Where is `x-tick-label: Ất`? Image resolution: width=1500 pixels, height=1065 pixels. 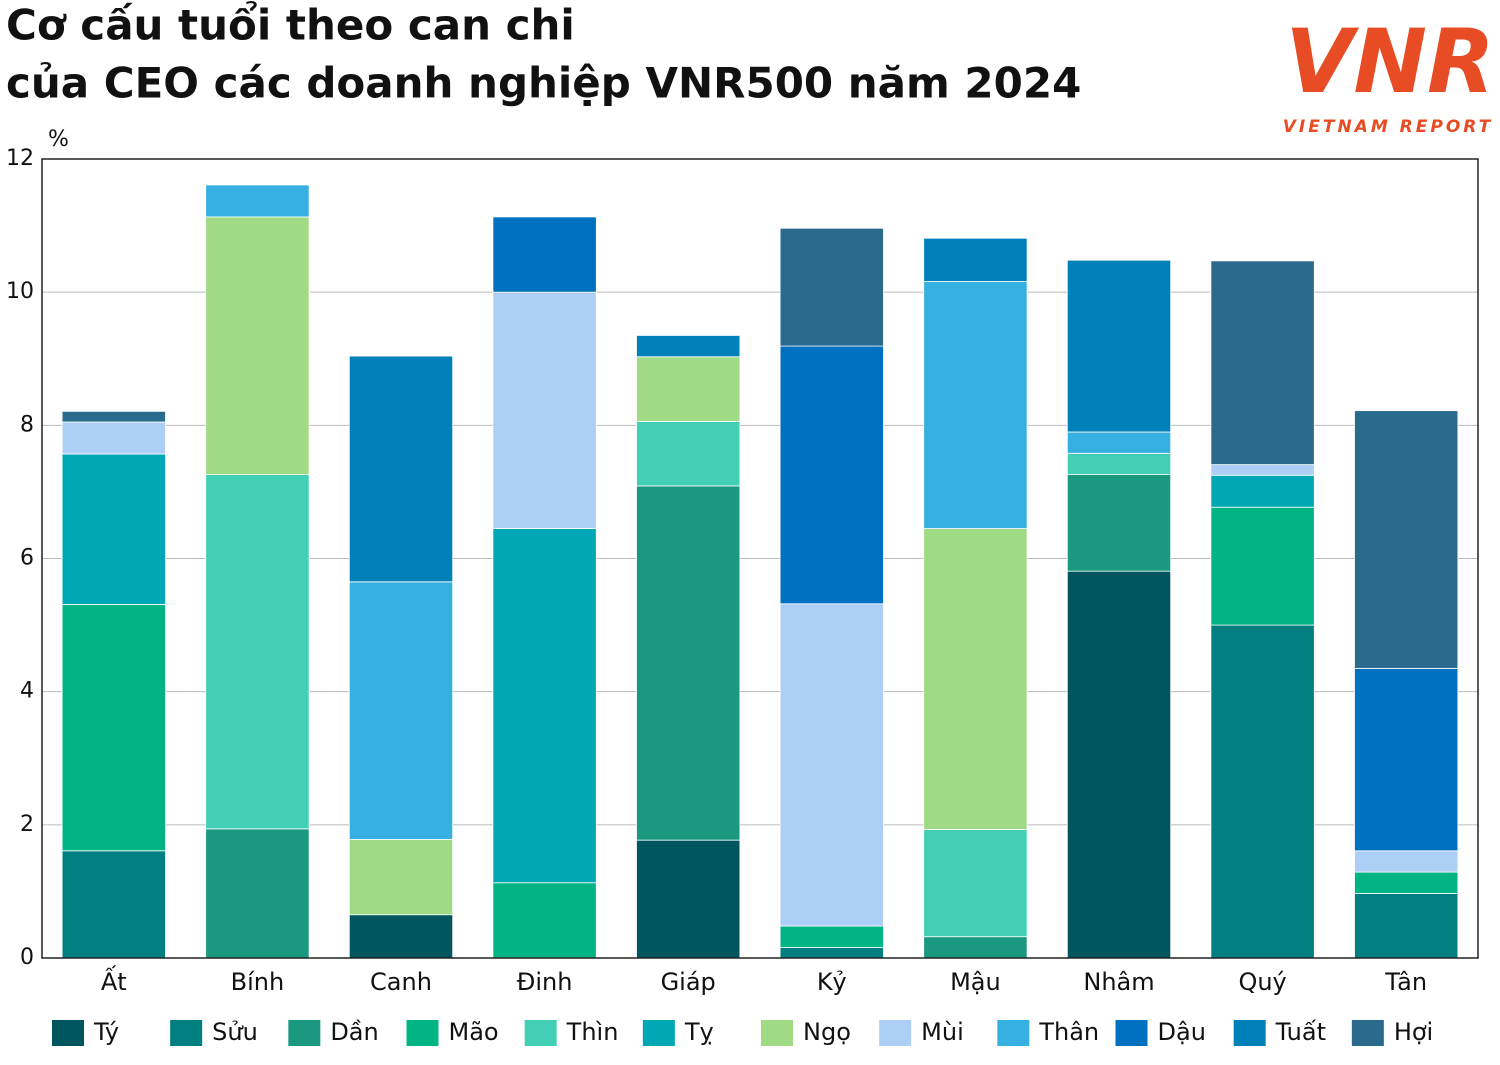
x-tick-label: Ất is located at coordinates (114, 980).